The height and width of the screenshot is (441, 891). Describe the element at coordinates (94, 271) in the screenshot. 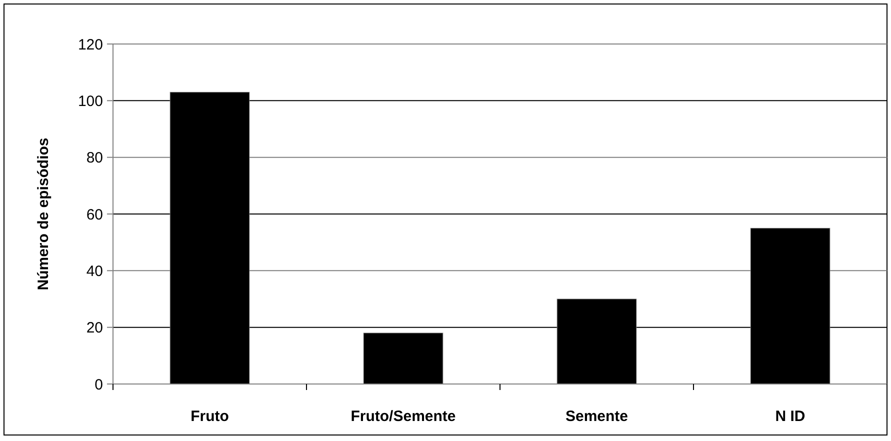

I see `y-tick-label: 40` at that location.